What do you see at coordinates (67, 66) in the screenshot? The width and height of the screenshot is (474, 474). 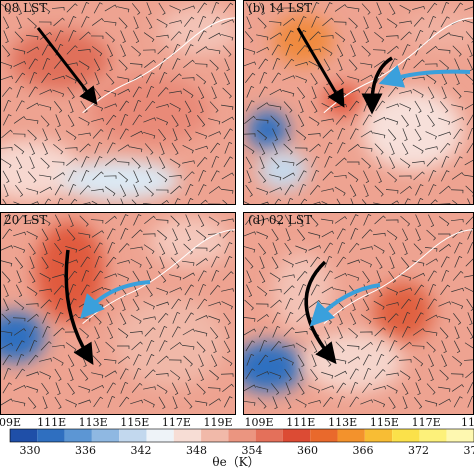 I see `flow-arrow` at bounding box center [67, 66].